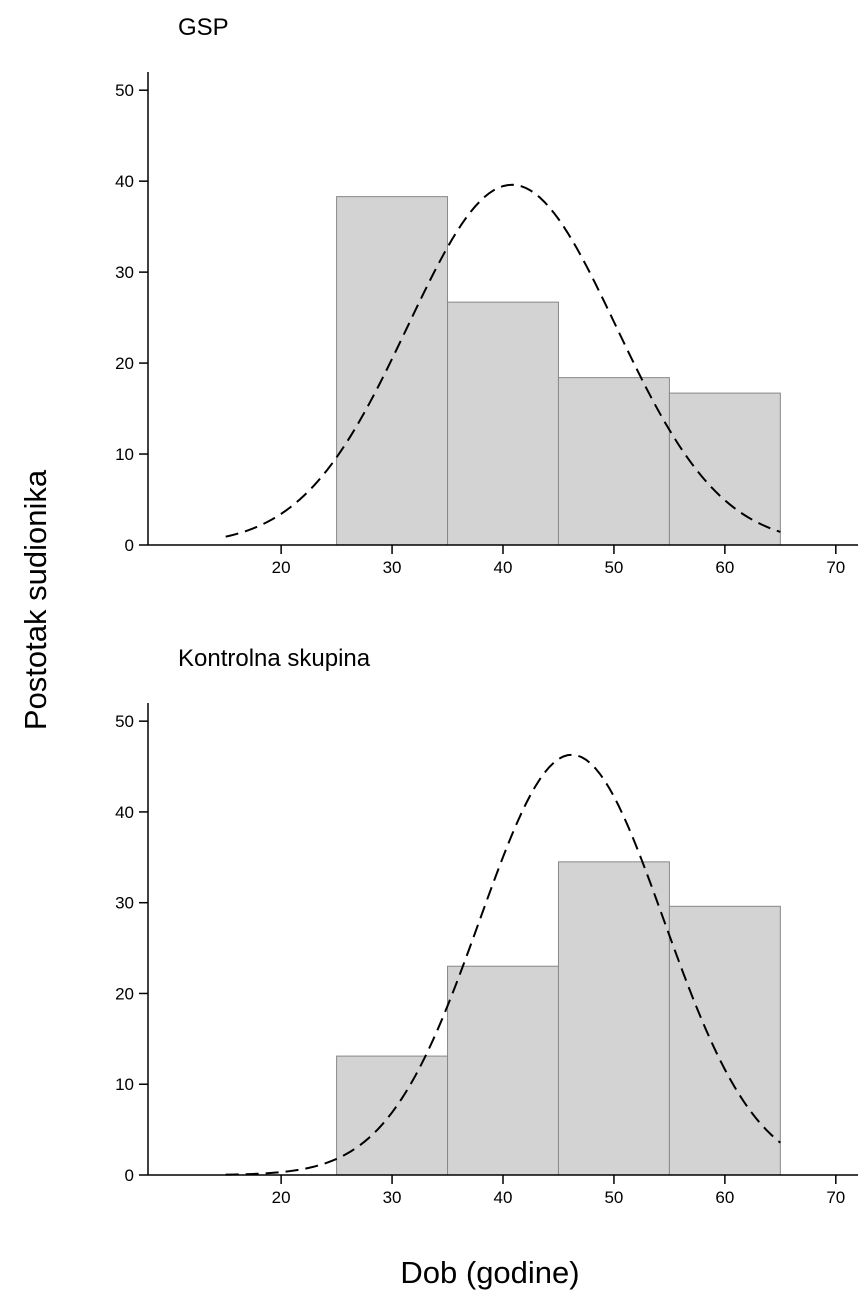 Image resolution: width=859 pixels, height=1304 pixels. Describe the element at coordinates (489, 1272) in the screenshot. I see `figure-x-axis-label: Dob (godine)` at that location.